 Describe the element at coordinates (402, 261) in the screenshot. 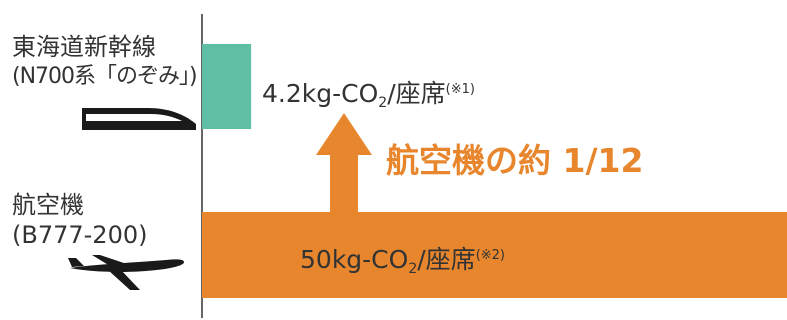

I see `airplane-value-label: 50kg-CO2/座席(※2)` at that location.